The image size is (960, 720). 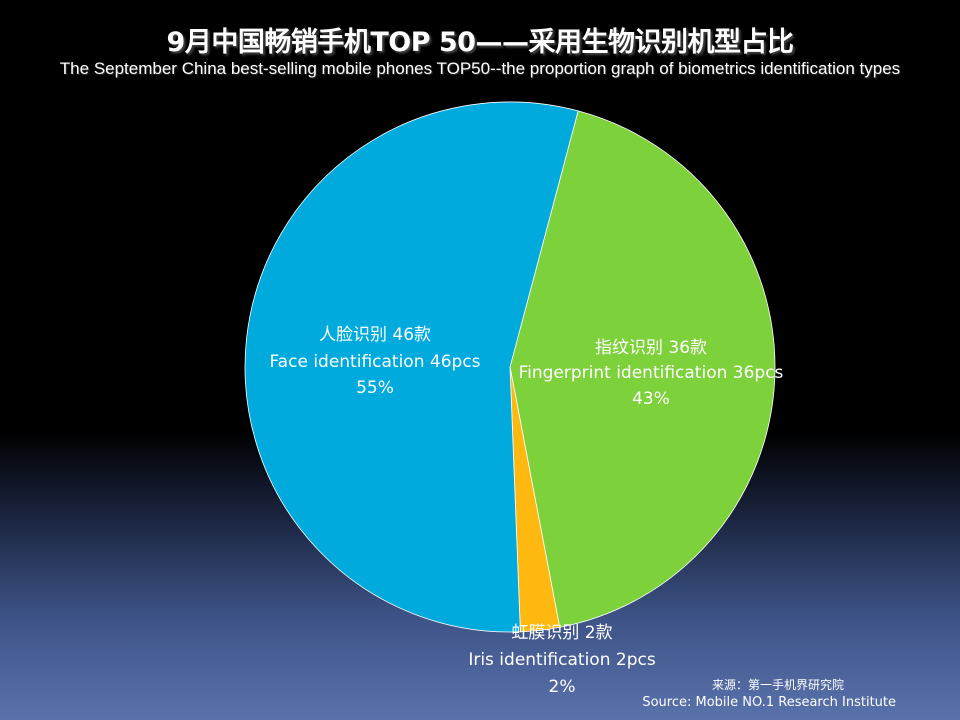 I want to click on slice-label-iris: 虹膜识别 2款 Iris identification 2pcs 2%, so click(x=562, y=660).